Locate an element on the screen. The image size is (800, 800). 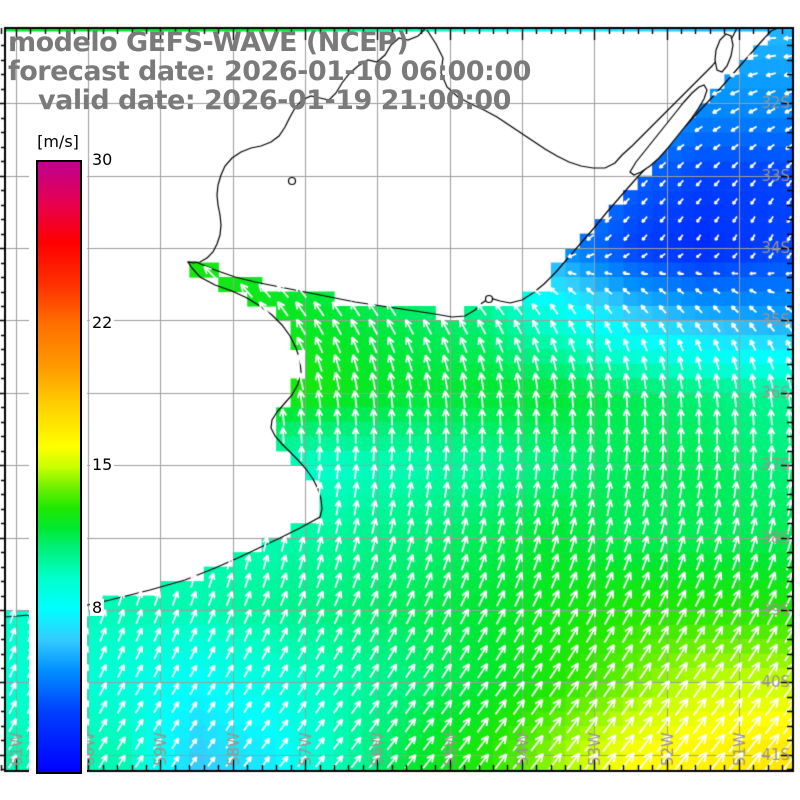
valid-date: valid date: 2026-01-19 21:00:00 is located at coordinates (274, 100).